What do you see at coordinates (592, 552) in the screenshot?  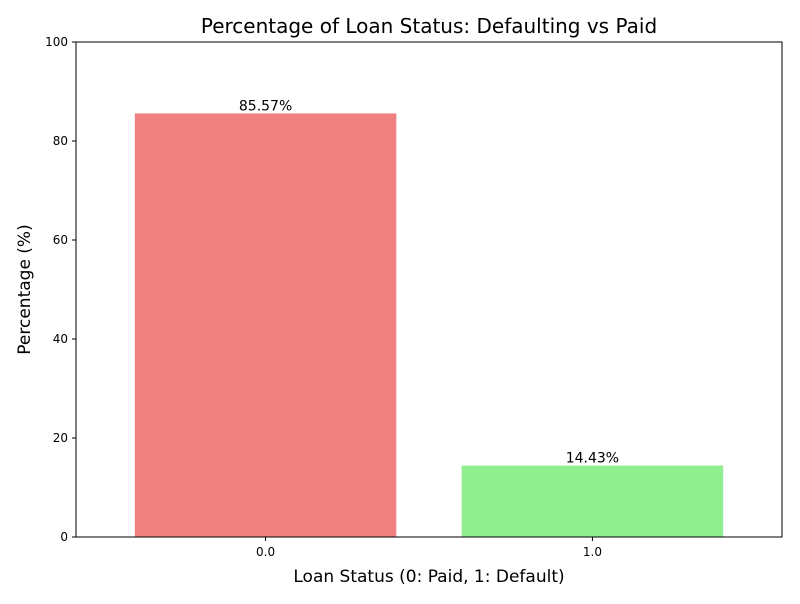 I see `x-tick-label-1: 1.0` at bounding box center [592, 552].